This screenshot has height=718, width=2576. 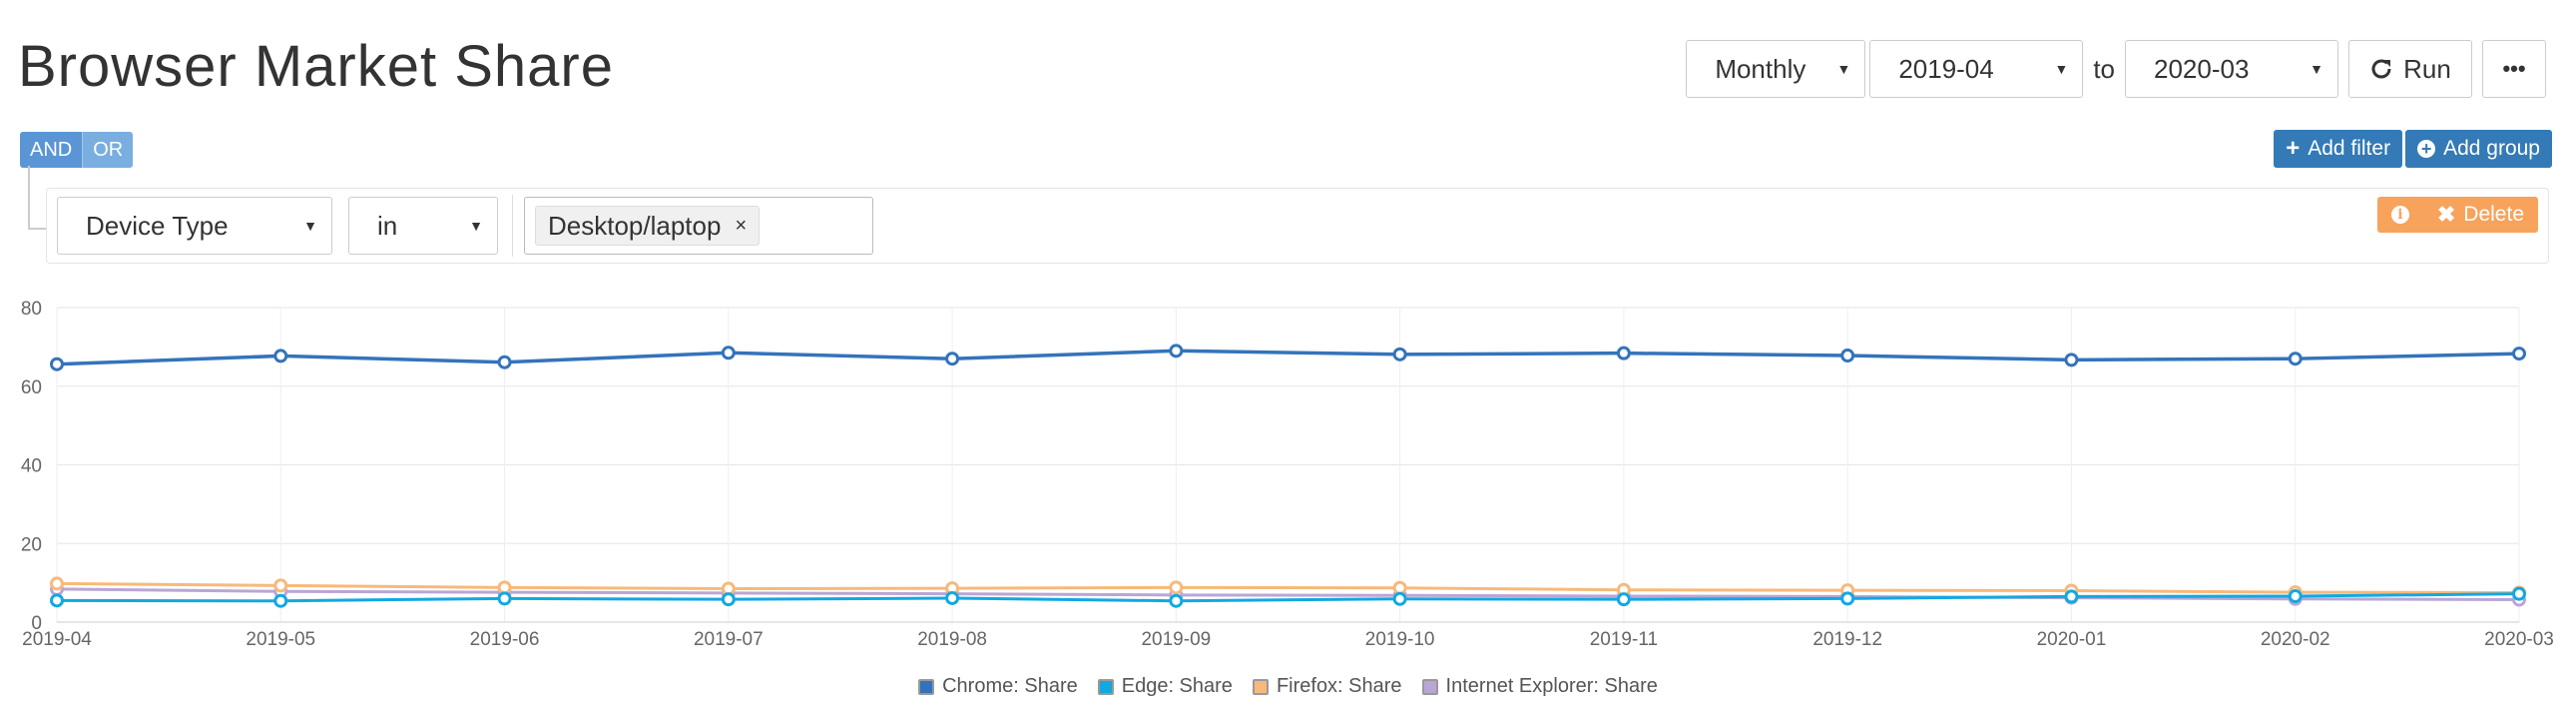 What do you see at coordinates (36, 623) in the screenshot?
I see `y-tick-label: 0` at bounding box center [36, 623].